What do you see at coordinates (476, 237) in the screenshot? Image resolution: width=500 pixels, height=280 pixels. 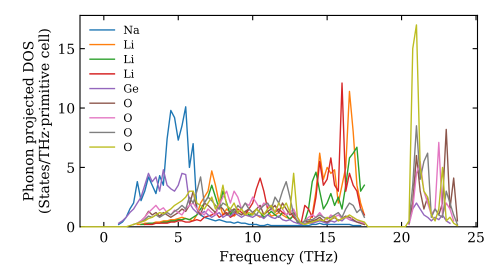 I see `x-tick-label: 25` at bounding box center [476, 237].